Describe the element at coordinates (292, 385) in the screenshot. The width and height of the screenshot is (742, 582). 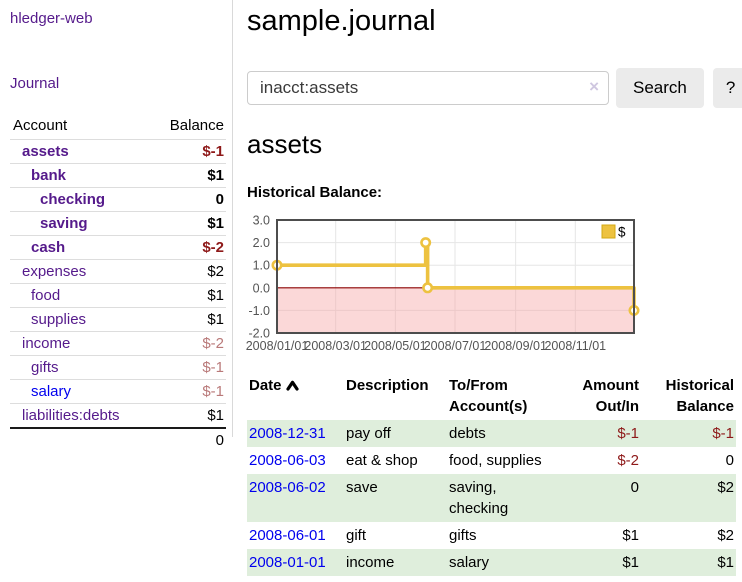
I see `sort-ascending-icon` at that location.